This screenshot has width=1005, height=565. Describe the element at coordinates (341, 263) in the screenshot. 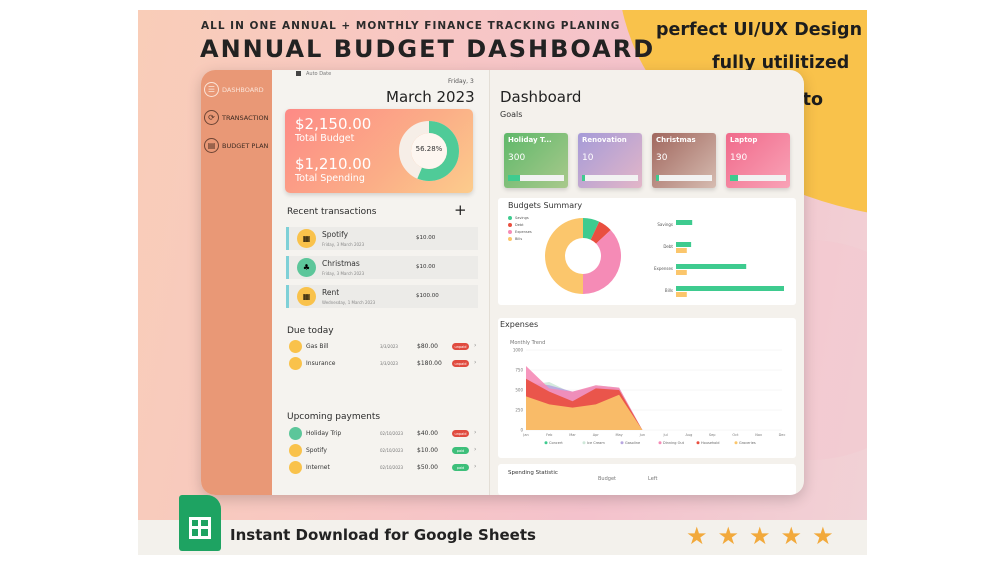

I see `transaction-name: Christmas` at that location.